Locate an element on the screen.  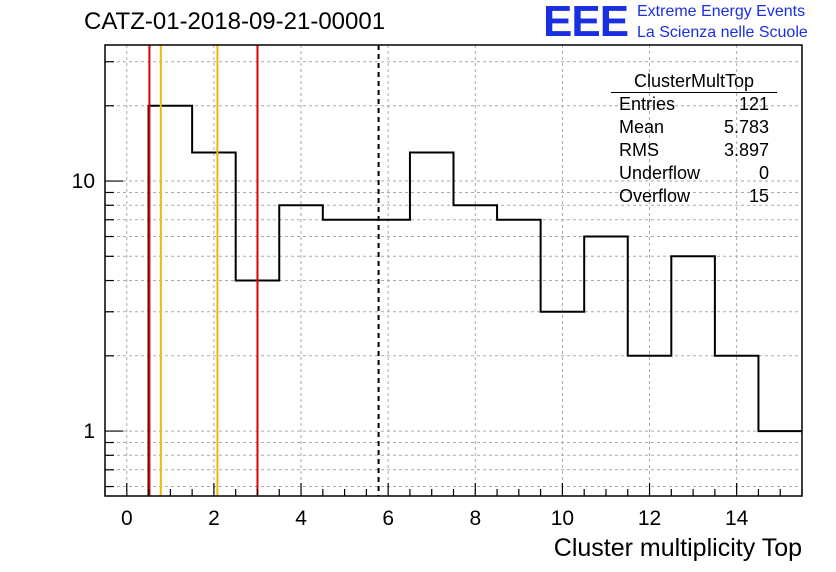
x-tick-label: 12 is located at coordinates (649, 518).